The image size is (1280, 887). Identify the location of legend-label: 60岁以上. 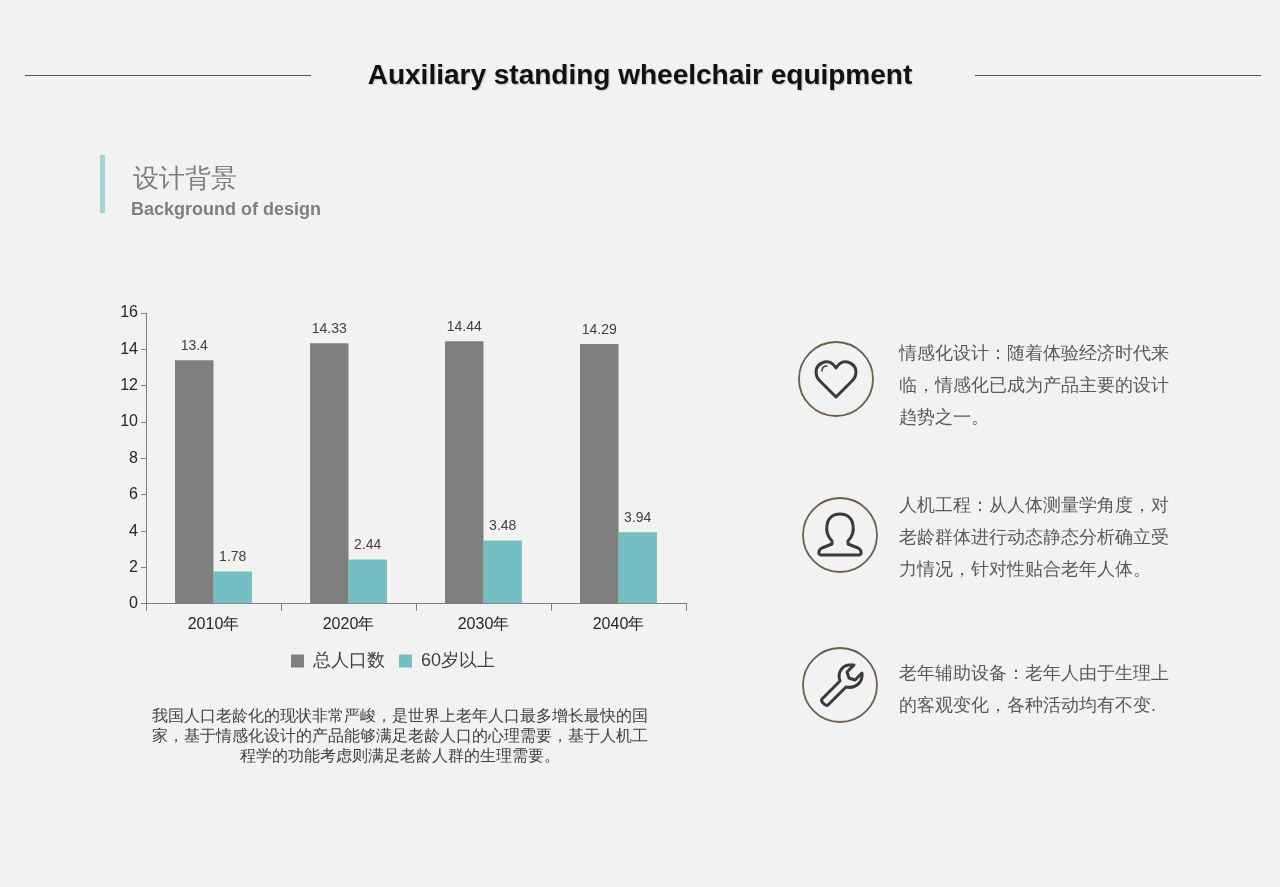
(458, 659).